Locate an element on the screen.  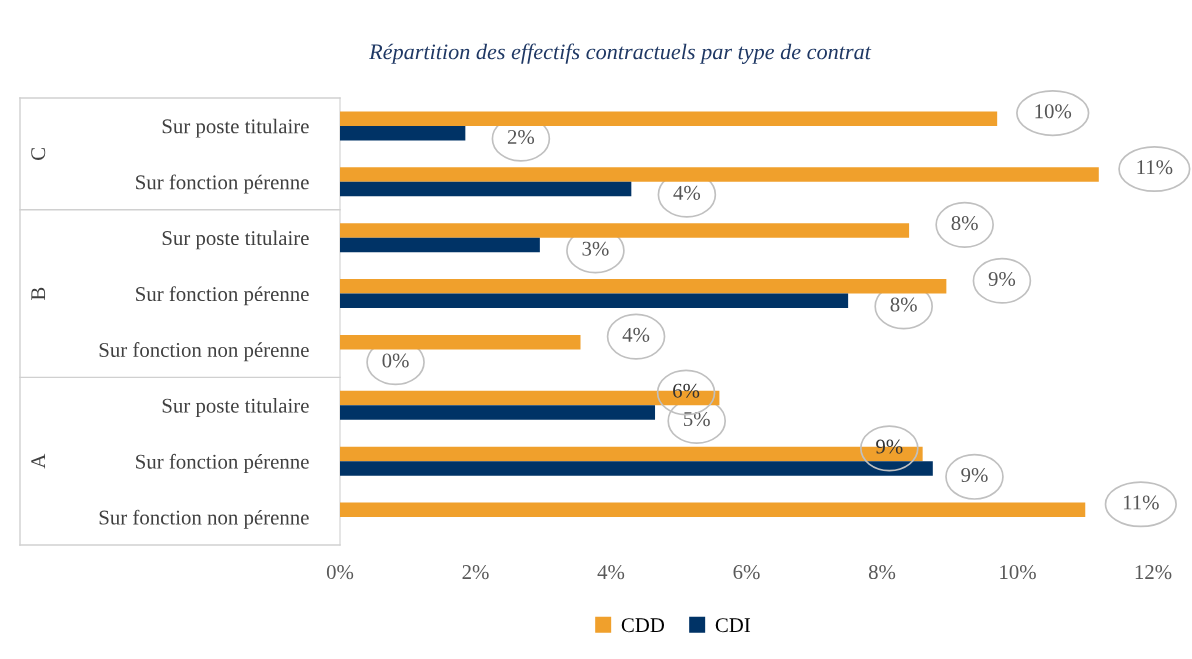
data-label: 0% is located at coordinates (395, 360).